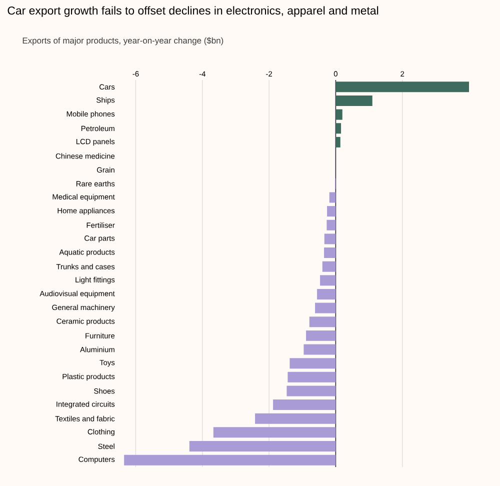 The height and width of the screenshot is (486, 500). What do you see at coordinates (193, 11) in the screenshot?
I see `chart-title: Car export growth fails to offset declines in electronics, apparel and metal` at bounding box center [193, 11].